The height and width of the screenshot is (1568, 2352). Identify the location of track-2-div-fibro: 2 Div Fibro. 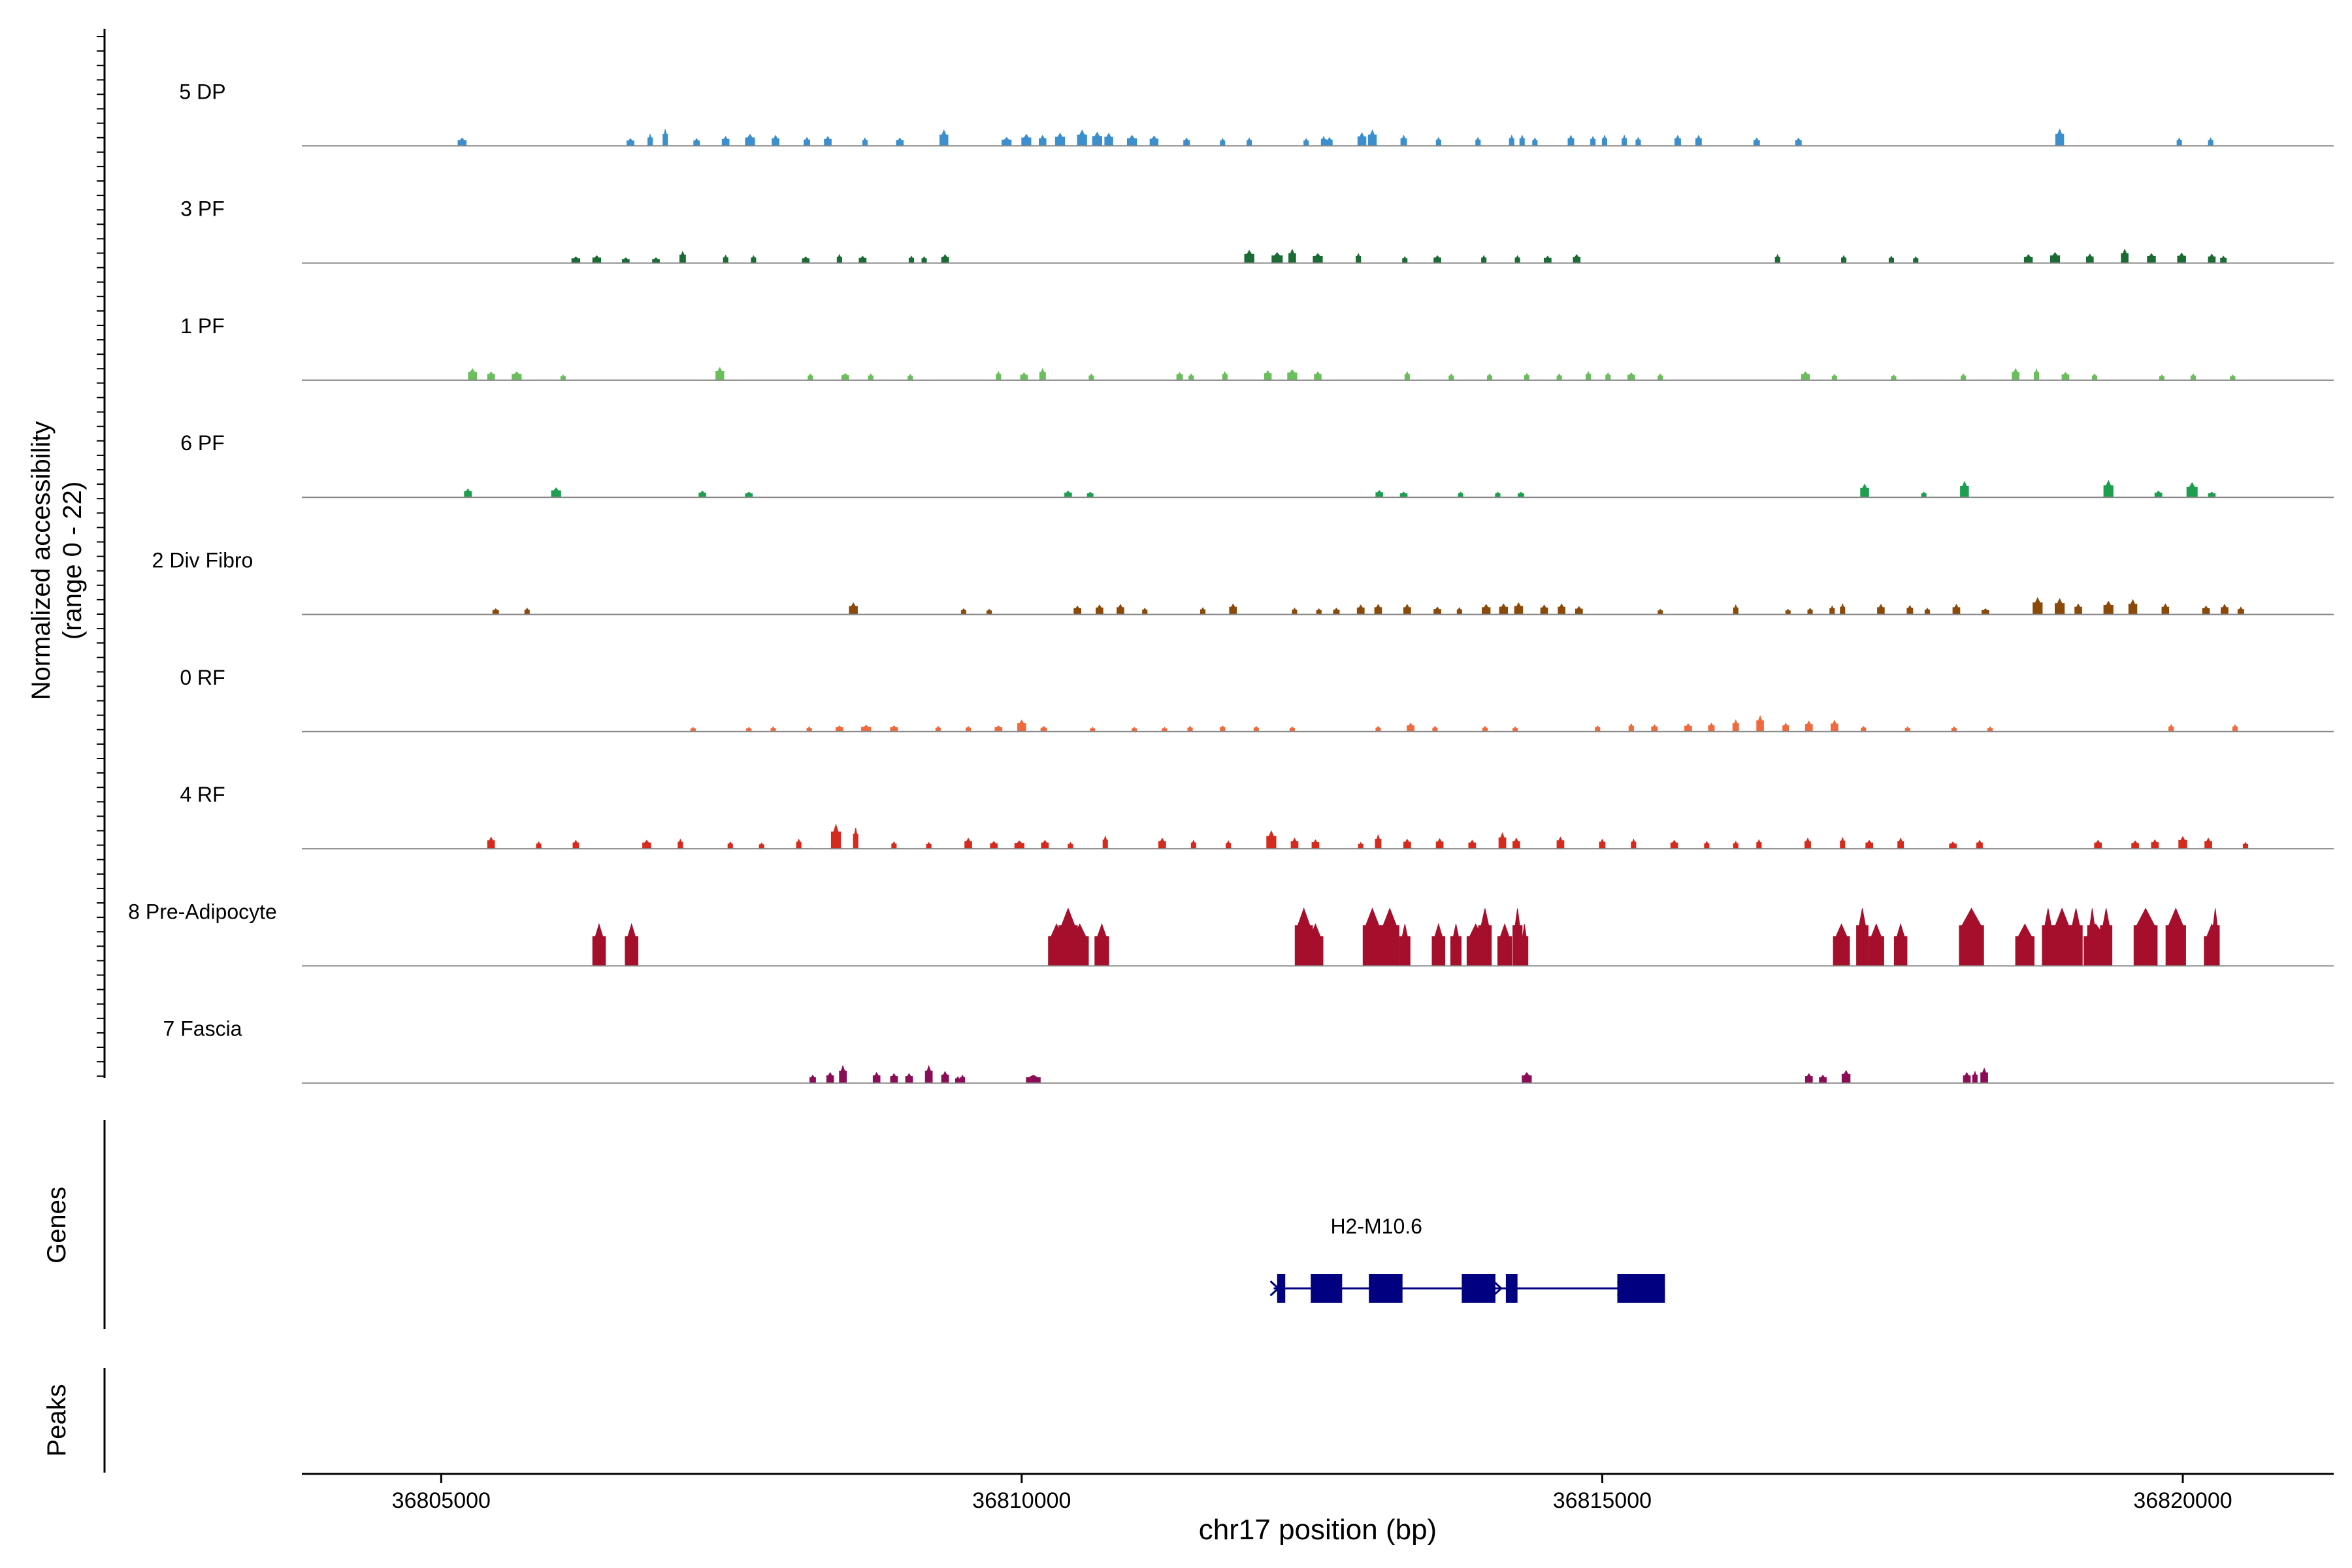
(1243, 582).